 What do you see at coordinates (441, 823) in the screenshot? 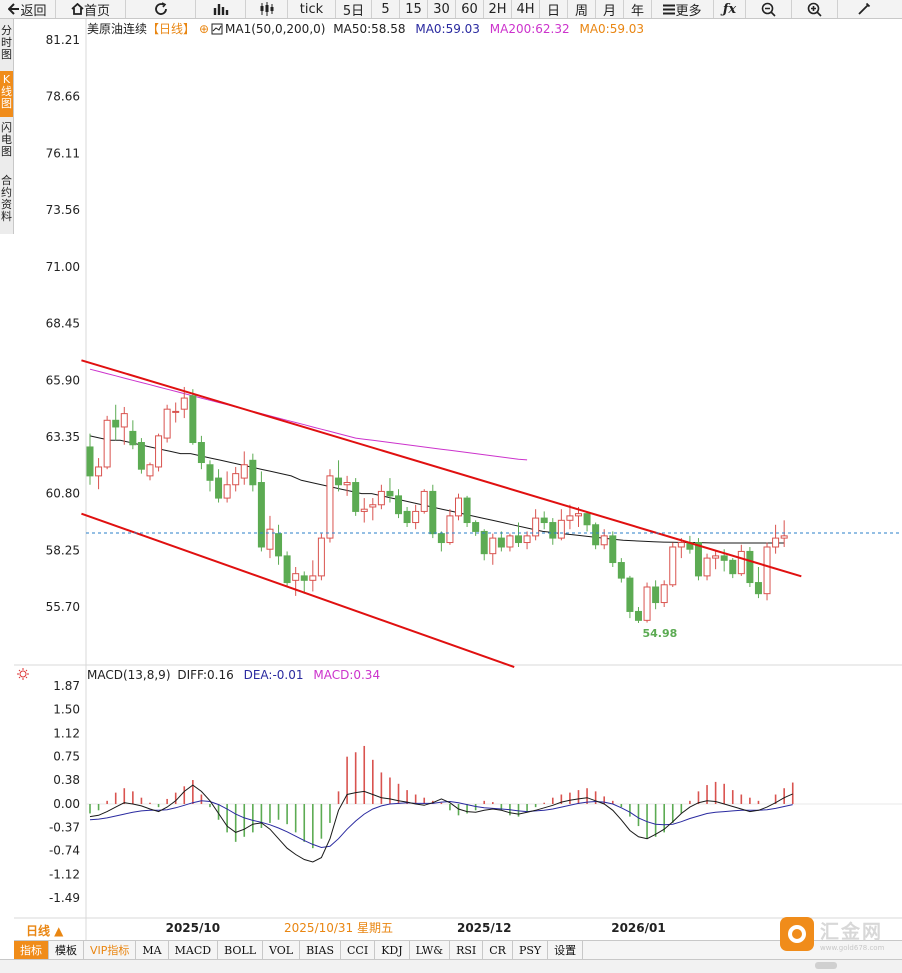
I see `macd-lines` at bounding box center [441, 823].